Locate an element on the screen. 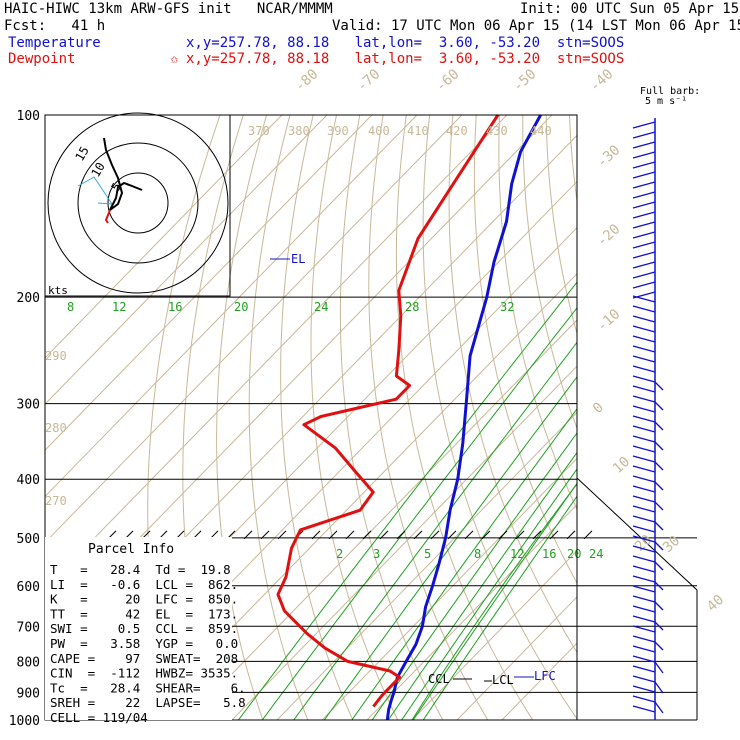  parcel-info-row: Tc = 28.4 SHEAR= 6. is located at coordinates (148, 687).